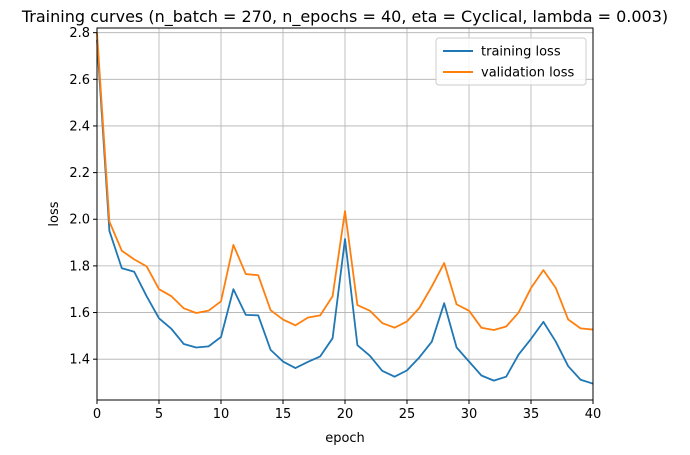  What do you see at coordinates (54, 213) in the screenshot?
I see `y-axis-label: loss` at bounding box center [54, 213].